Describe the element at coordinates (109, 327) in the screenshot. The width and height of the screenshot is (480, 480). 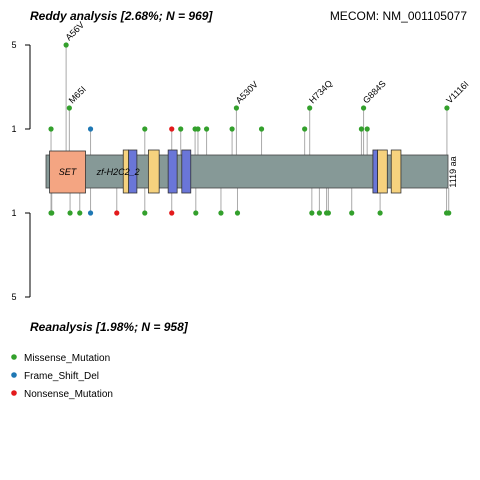
I see `bottom-title: Reanalysis [1.98%; N = 958]` at that location.